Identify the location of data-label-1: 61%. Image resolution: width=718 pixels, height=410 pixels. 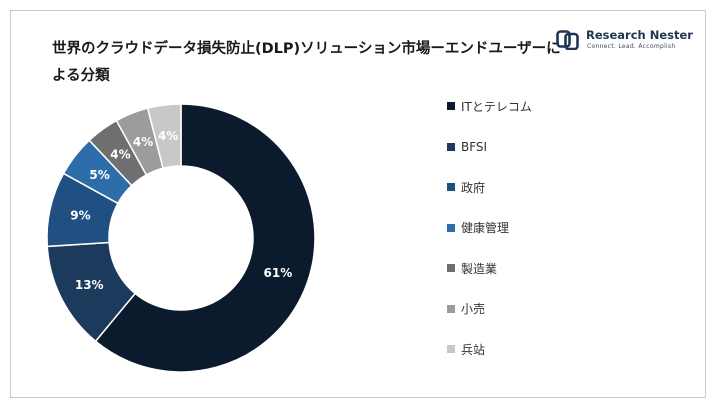
(278, 273).